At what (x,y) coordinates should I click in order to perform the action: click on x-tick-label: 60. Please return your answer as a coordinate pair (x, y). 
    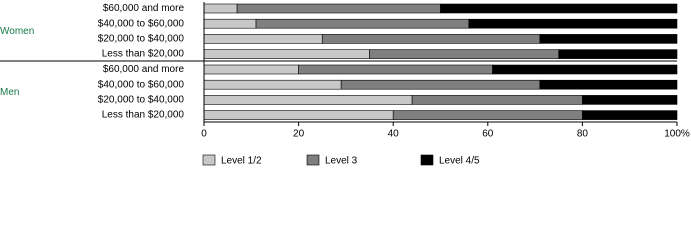
    Looking at the image, I should click on (488, 134).